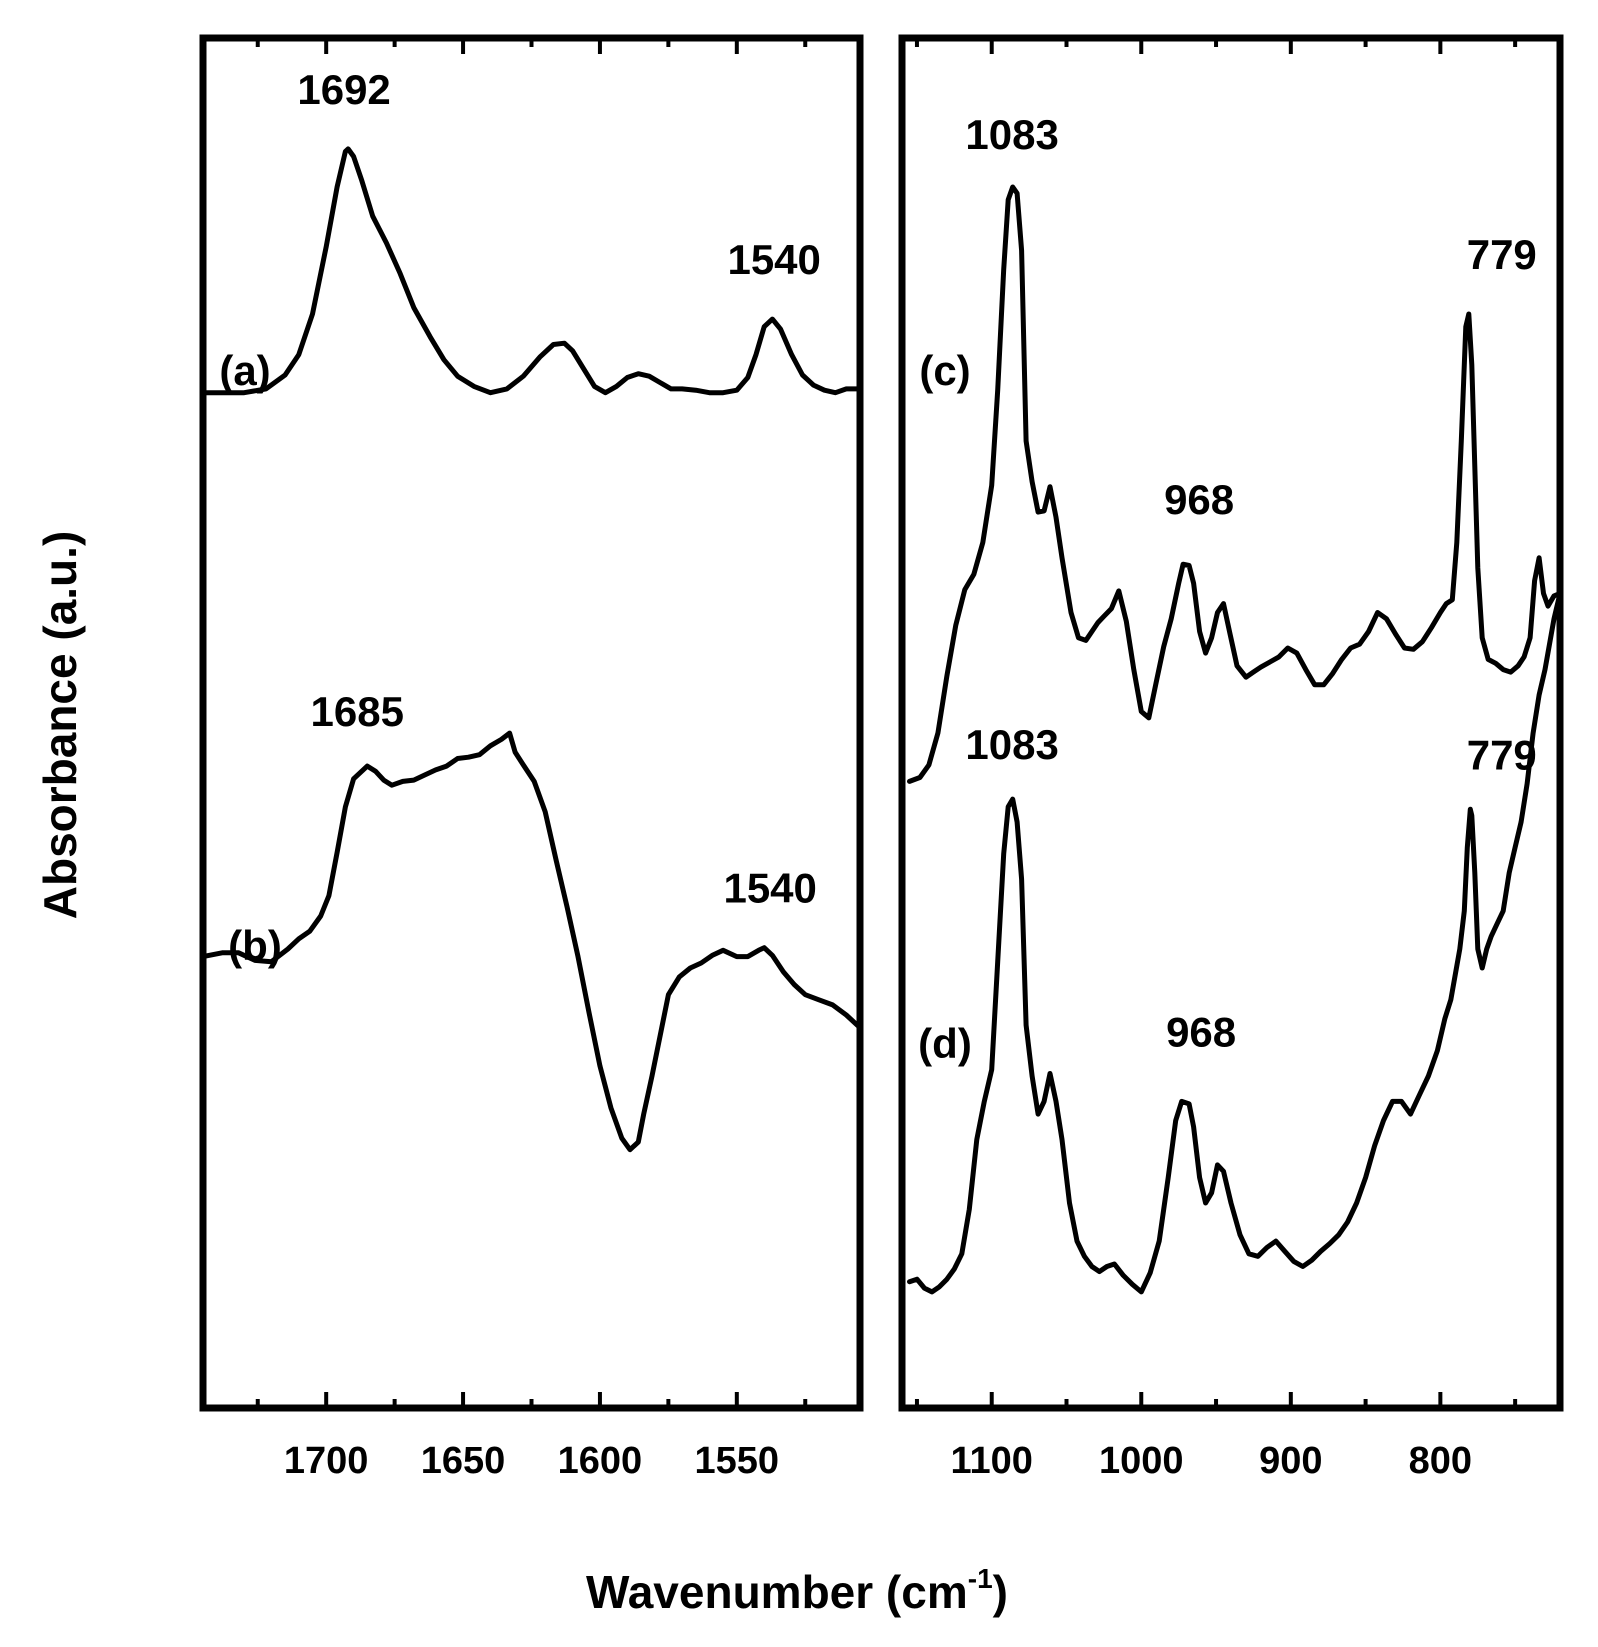 This screenshot has height=1647, width=1598. What do you see at coordinates (600, 1461) in the screenshot?
I see `x-tick-label: 1600` at bounding box center [600, 1461].